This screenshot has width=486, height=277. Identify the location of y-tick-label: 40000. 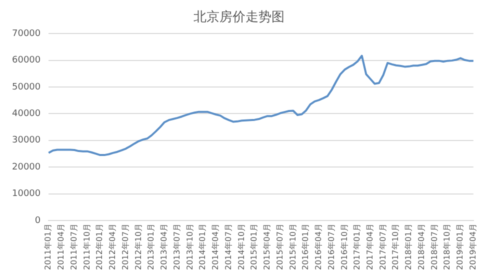
(26, 114).